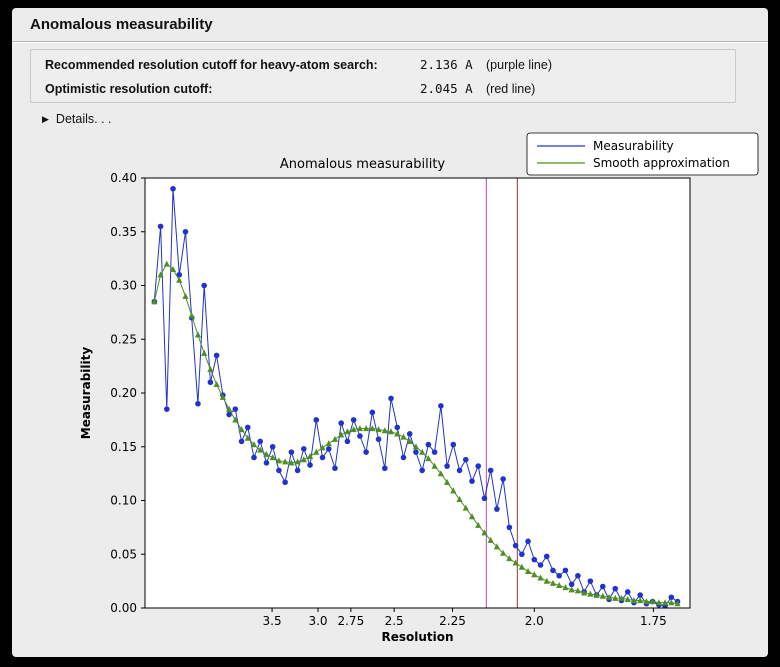 Image resolution: width=780 pixels, height=667 pixels. What do you see at coordinates (661, 163) in the screenshot?
I see `legend-label-1: Smooth approximation` at bounding box center [661, 163].